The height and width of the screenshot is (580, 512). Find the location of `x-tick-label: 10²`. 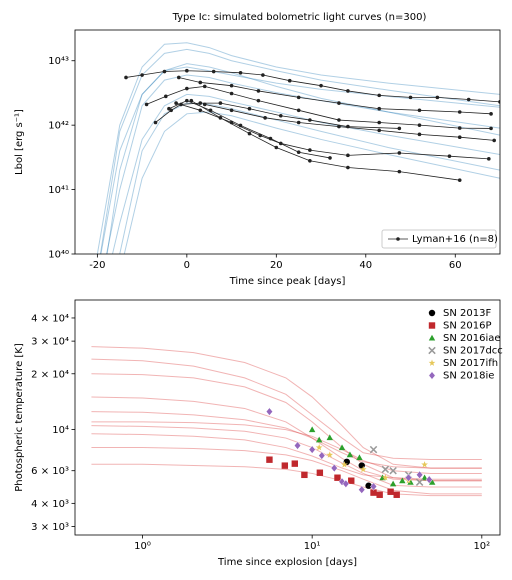

x-tick-label: 10² is located at coordinates (481, 546).